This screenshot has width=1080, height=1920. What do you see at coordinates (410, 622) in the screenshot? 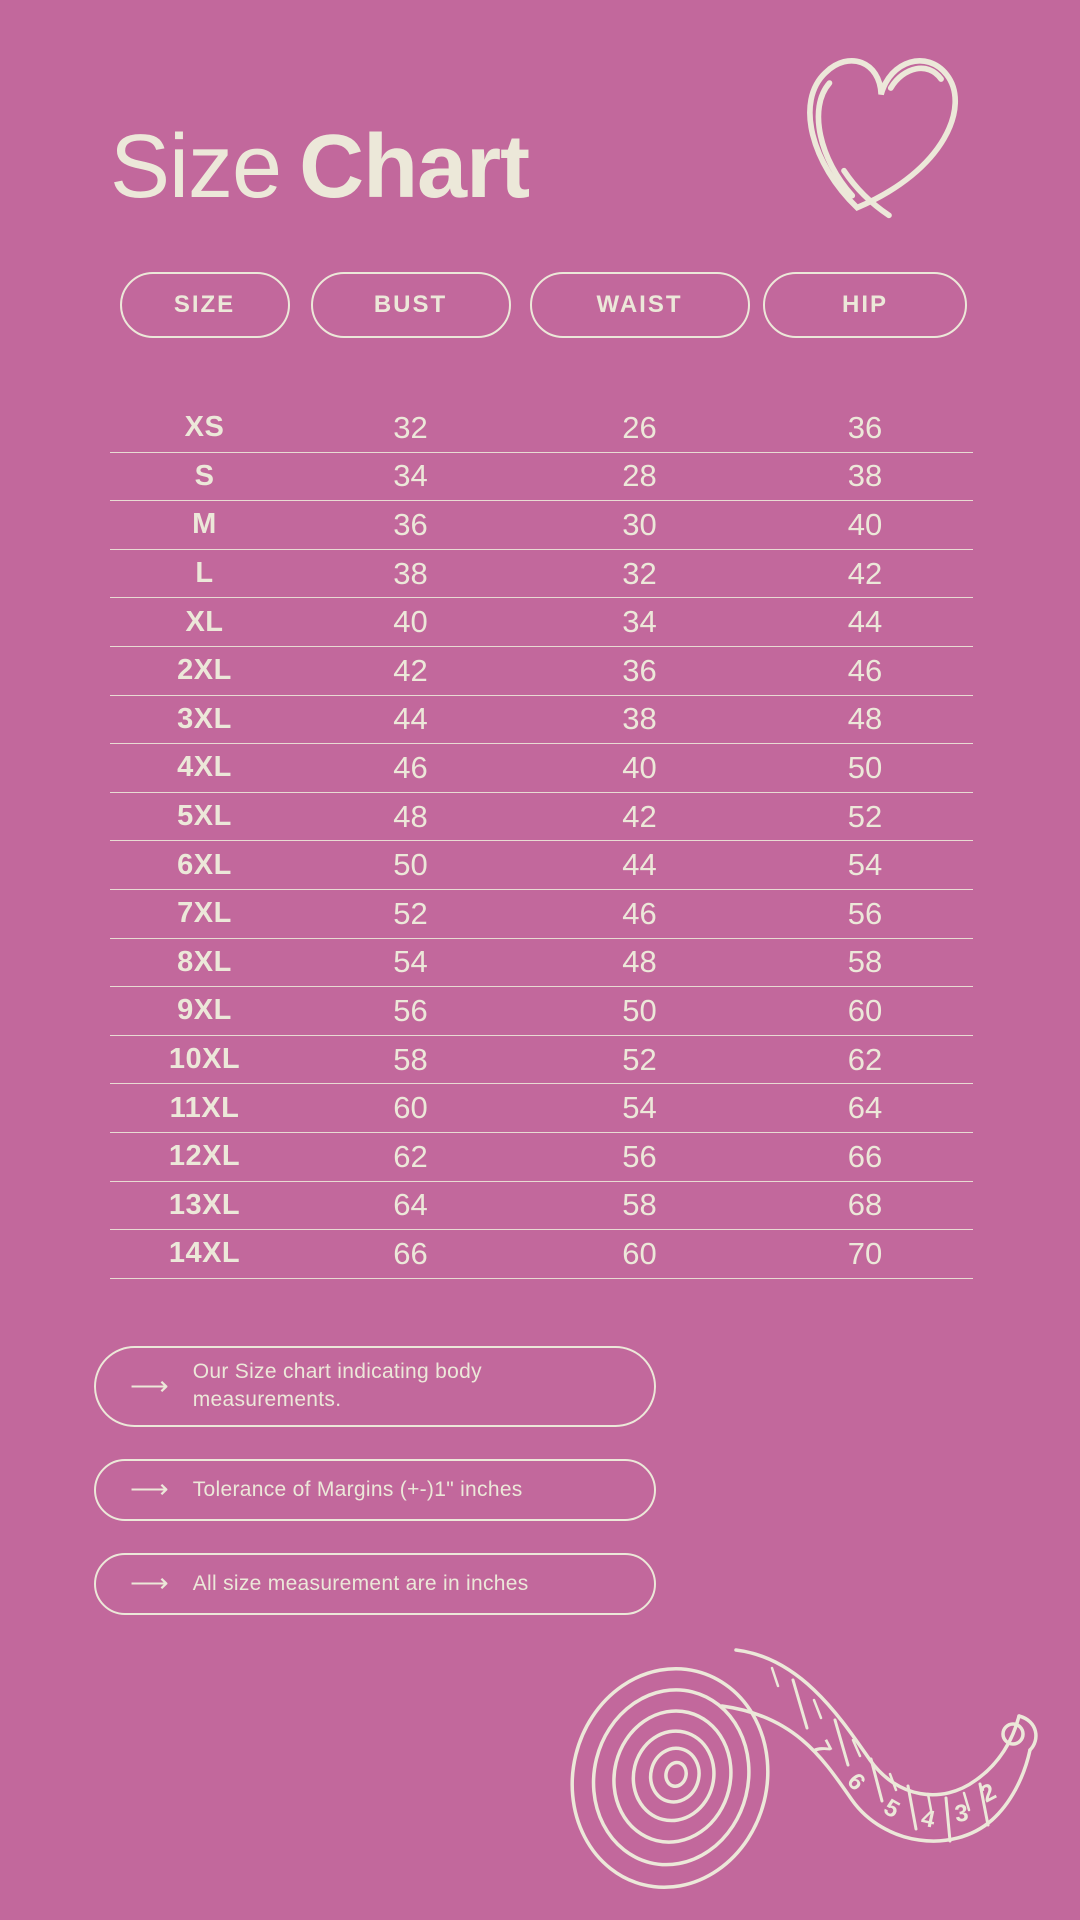
I see `bust-value: 40` at bounding box center [410, 622].